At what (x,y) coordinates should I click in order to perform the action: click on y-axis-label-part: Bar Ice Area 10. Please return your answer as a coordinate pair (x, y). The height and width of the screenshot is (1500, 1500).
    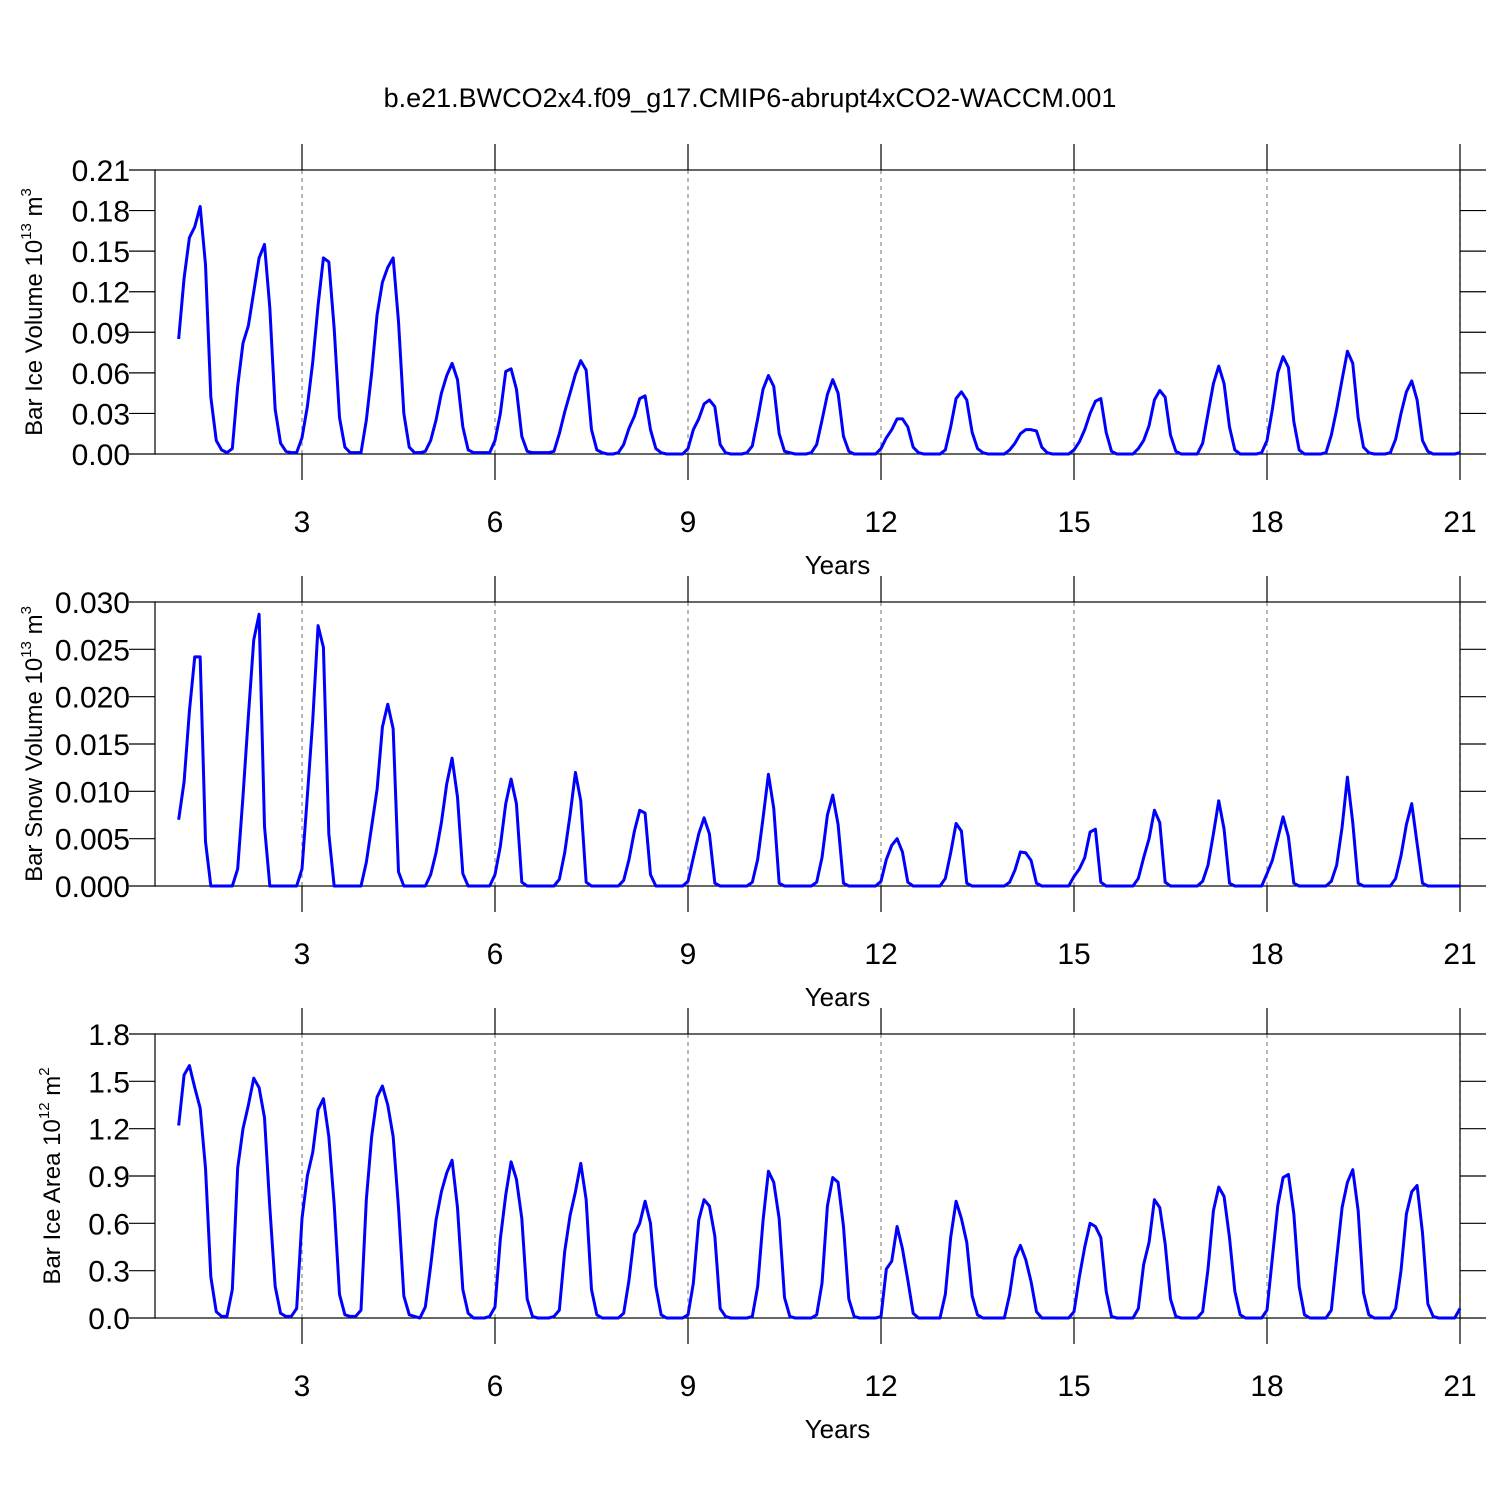
    Looking at the image, I should click on (52, 1201).